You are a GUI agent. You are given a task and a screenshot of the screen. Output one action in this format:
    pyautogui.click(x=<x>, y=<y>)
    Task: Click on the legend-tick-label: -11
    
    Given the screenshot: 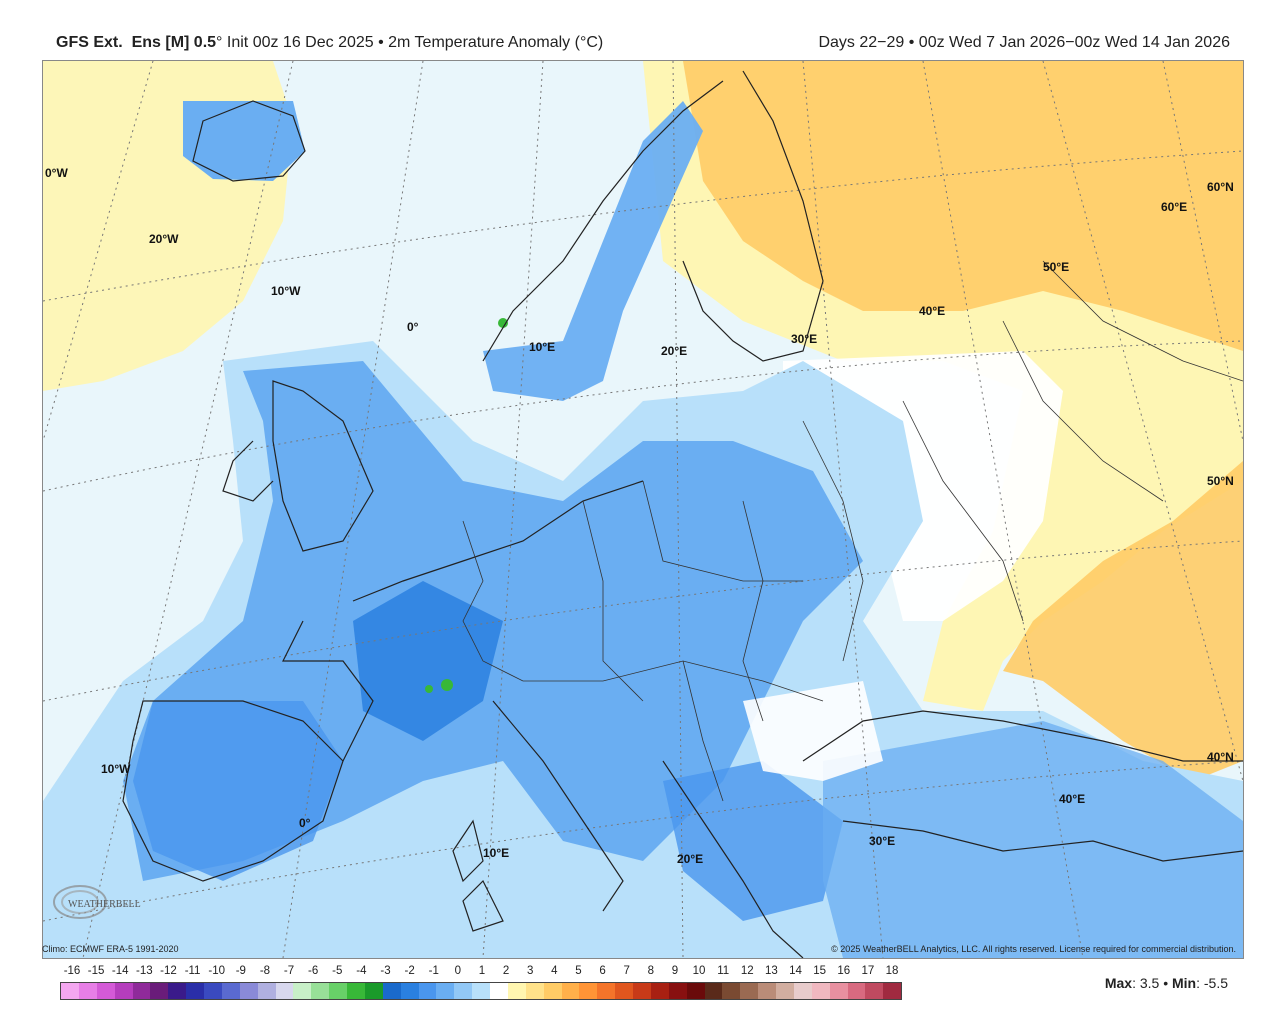 What is the action you would take?
    pyautogui.click(x=192, y=971)
    